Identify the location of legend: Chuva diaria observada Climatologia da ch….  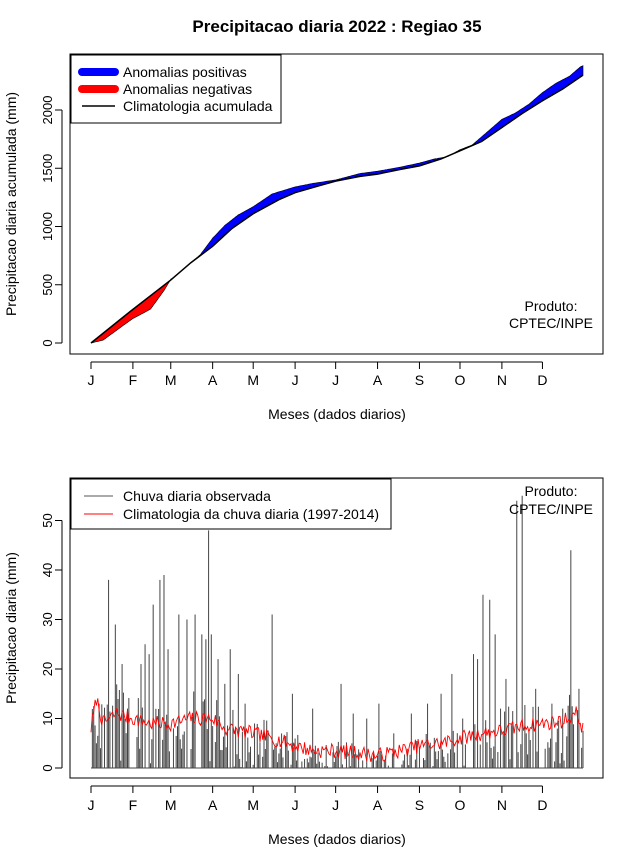
(231, 504).